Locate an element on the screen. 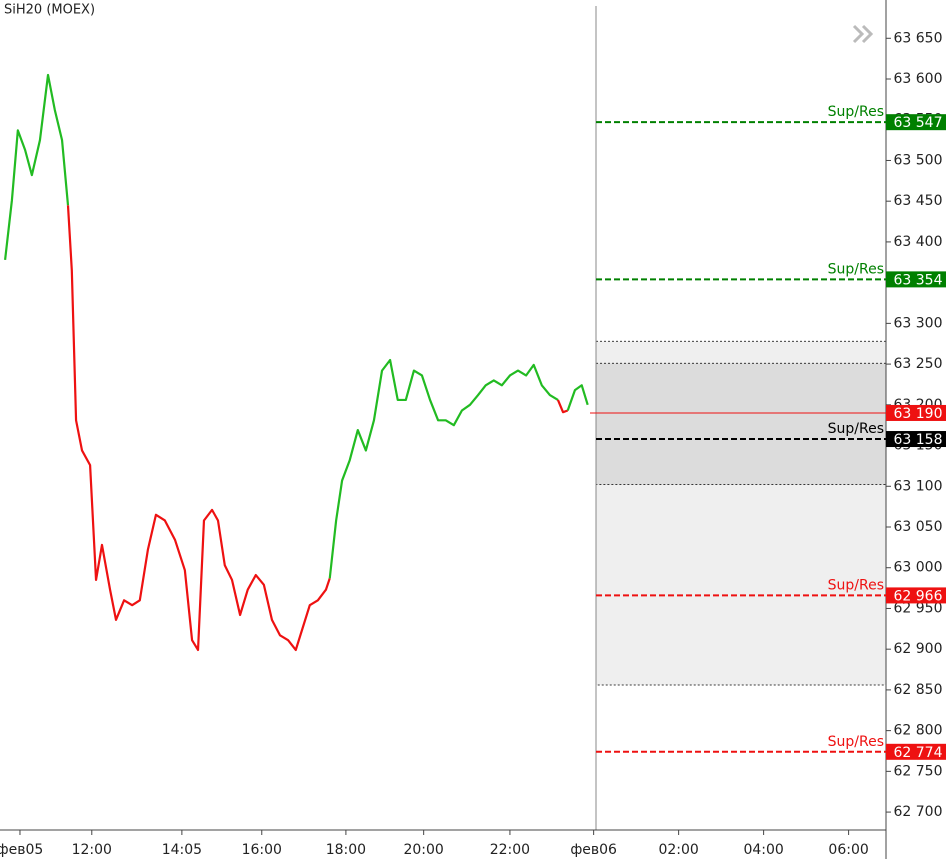  y-tick-label: 63 450 is located at coordinates (918, 201).